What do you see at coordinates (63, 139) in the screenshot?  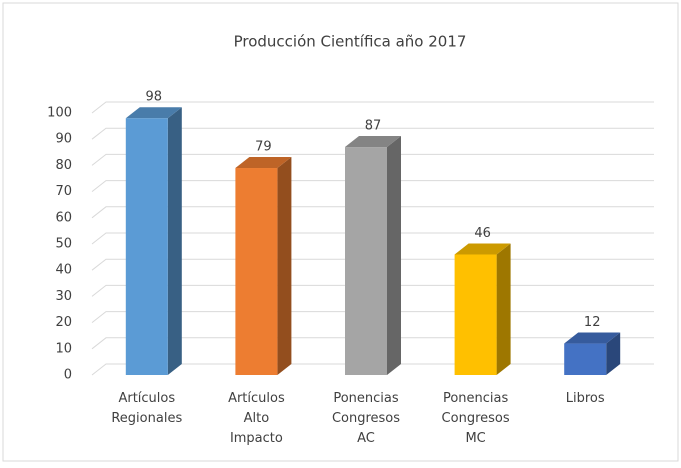 I see `y-tick-label: 90` at bounding box center [63, 139].